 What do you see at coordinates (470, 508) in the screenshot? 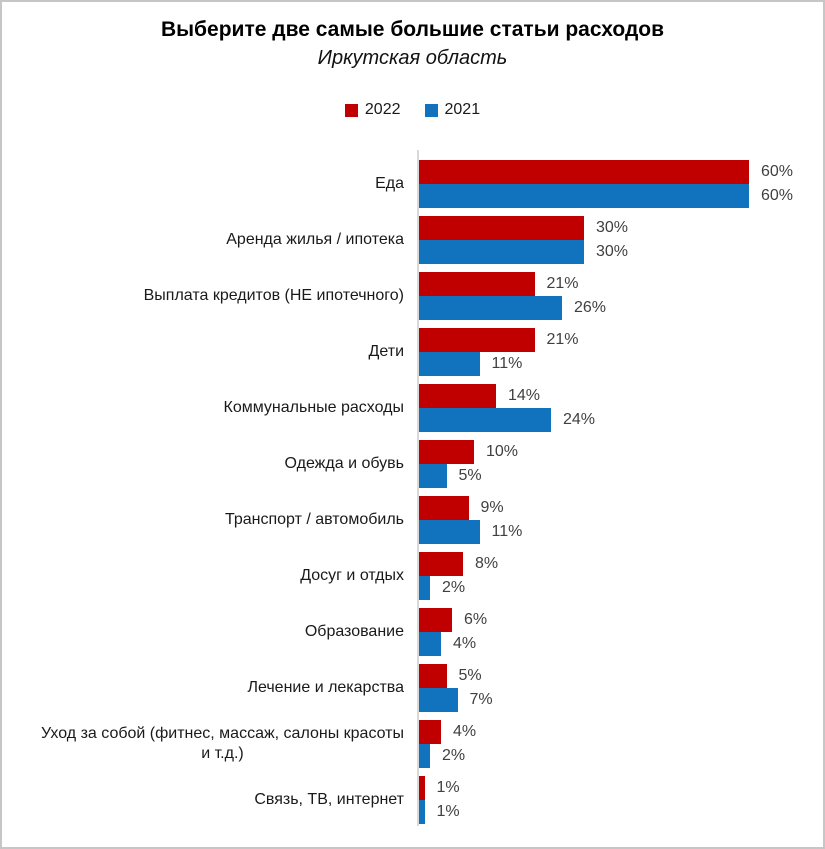
I see `bar-line-2022: 9%` at bounding box center [470, 508].